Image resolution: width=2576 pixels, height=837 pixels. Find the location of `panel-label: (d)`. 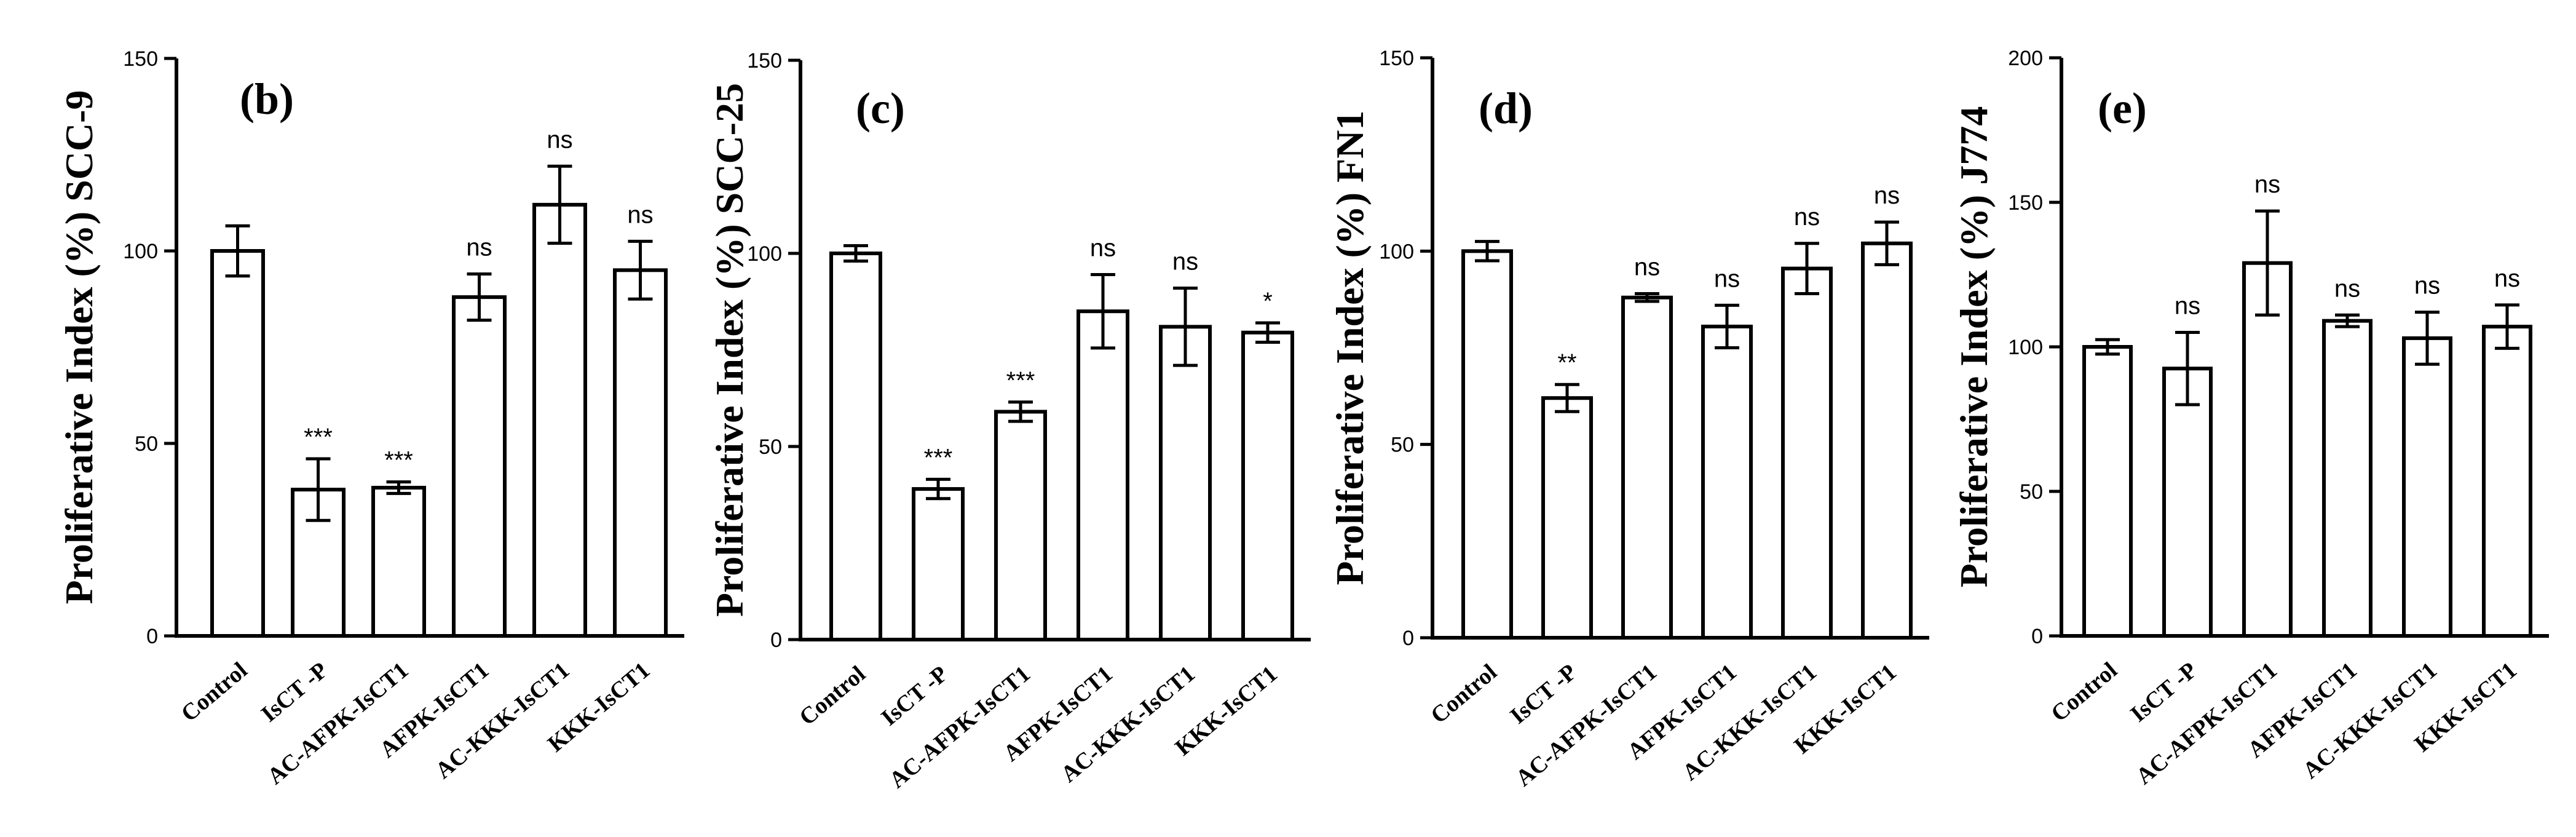

panel-label: (d) is located at coordinates (1506, 108).